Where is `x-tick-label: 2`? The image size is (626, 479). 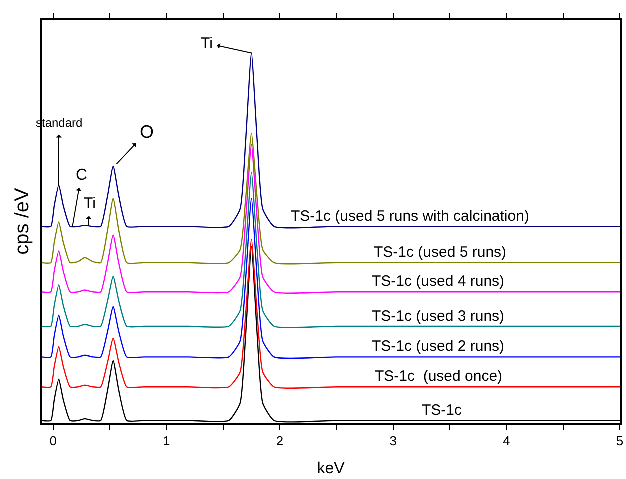 x-tick-label: 2 is located at coordinates (280, 440).